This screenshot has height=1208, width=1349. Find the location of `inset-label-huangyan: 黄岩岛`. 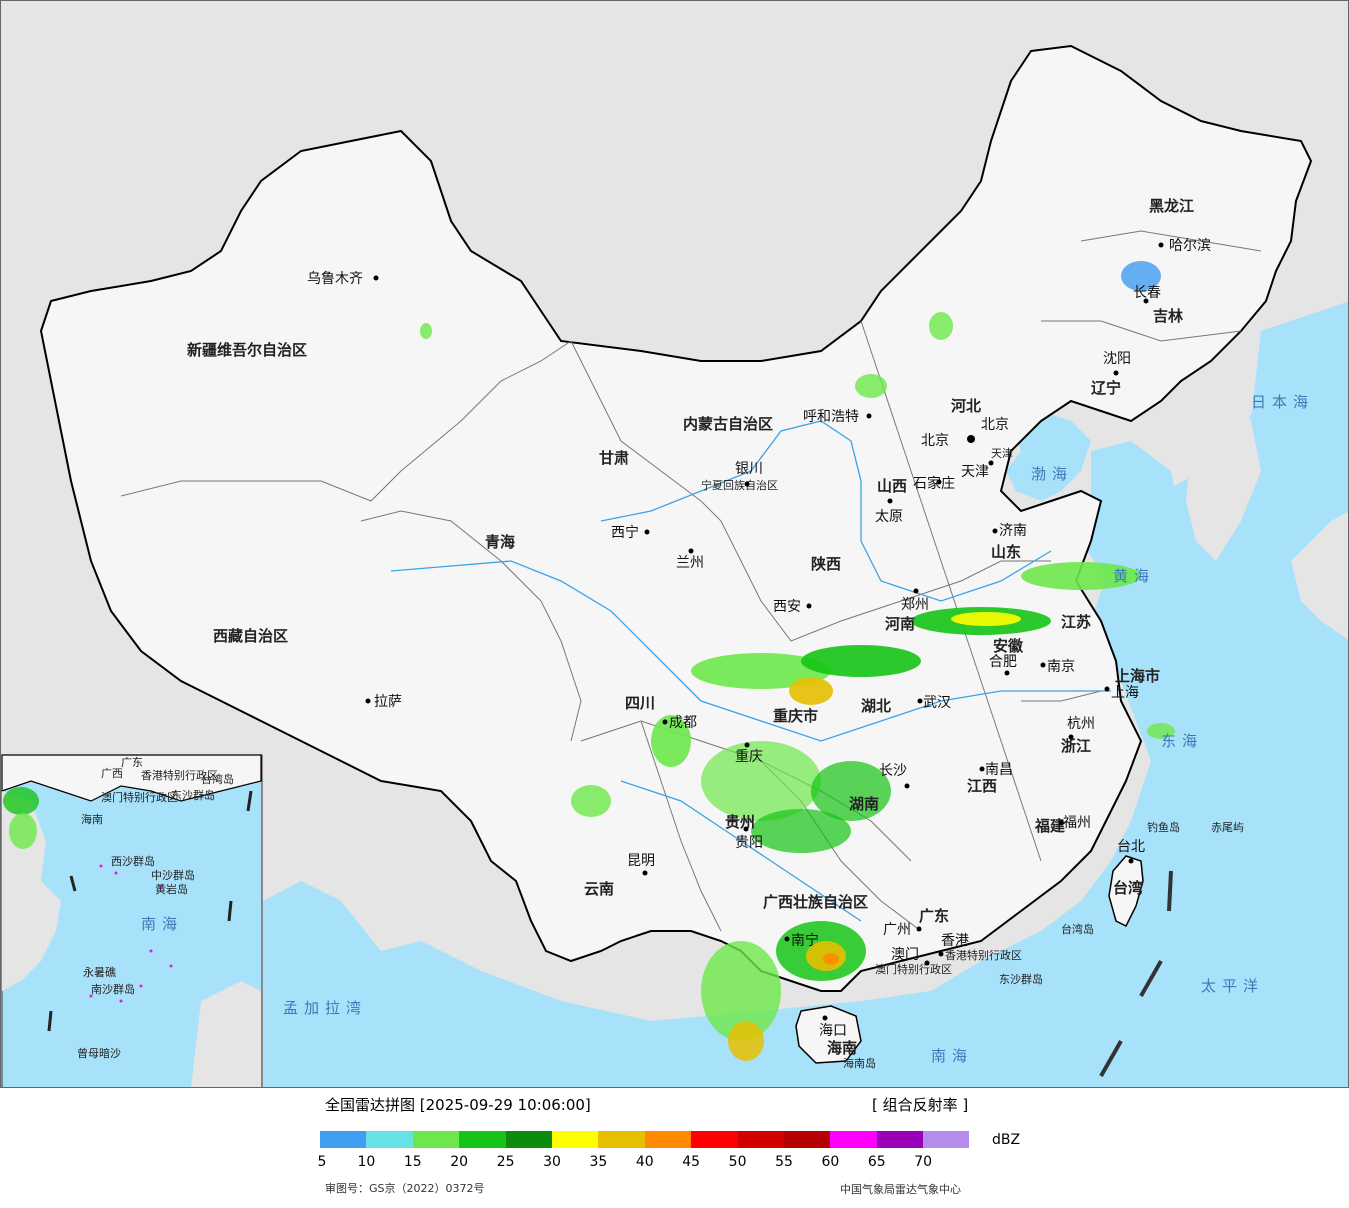

inset-label-huangyan: 黄岩岛 is located at coordinates (171, 889).